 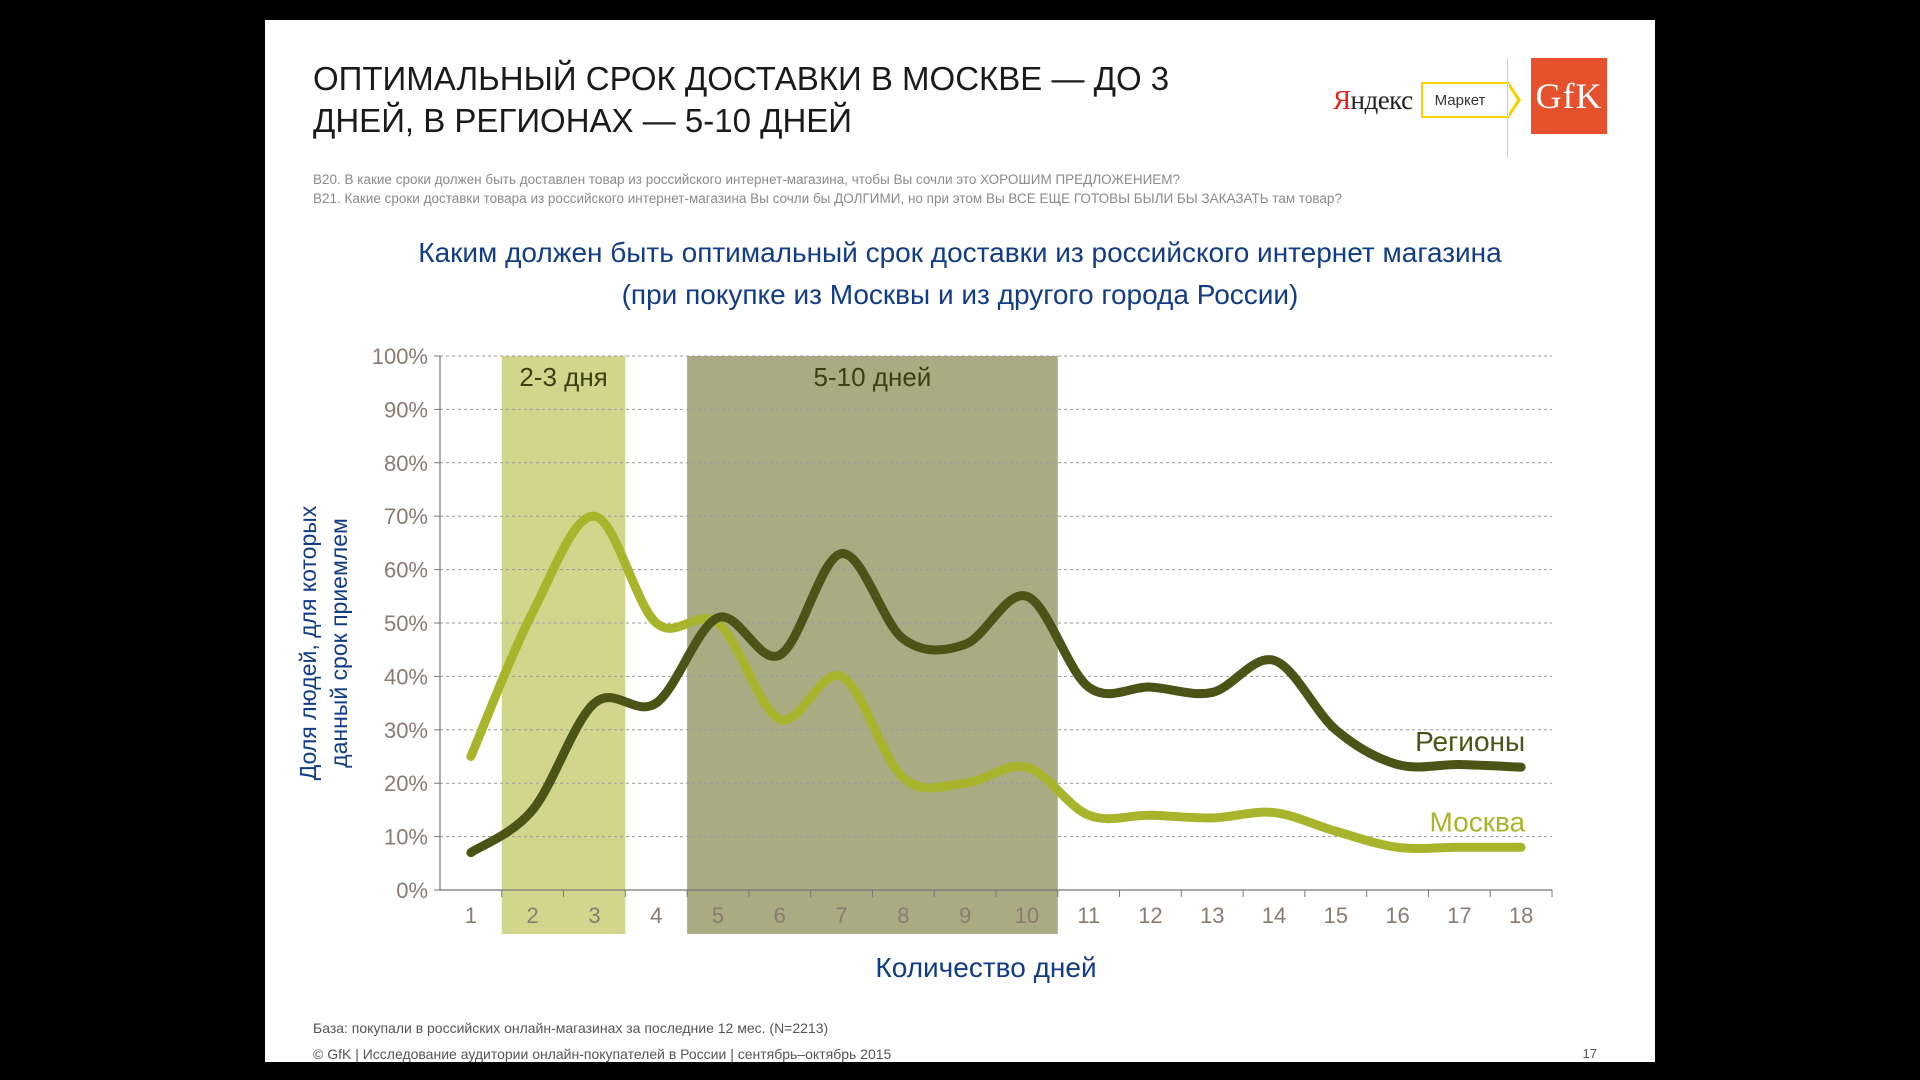 What do you see at coordinates (656, 915) in the screenshot?
I see `x-tick-label: 4` at bounding box center [656, 915].